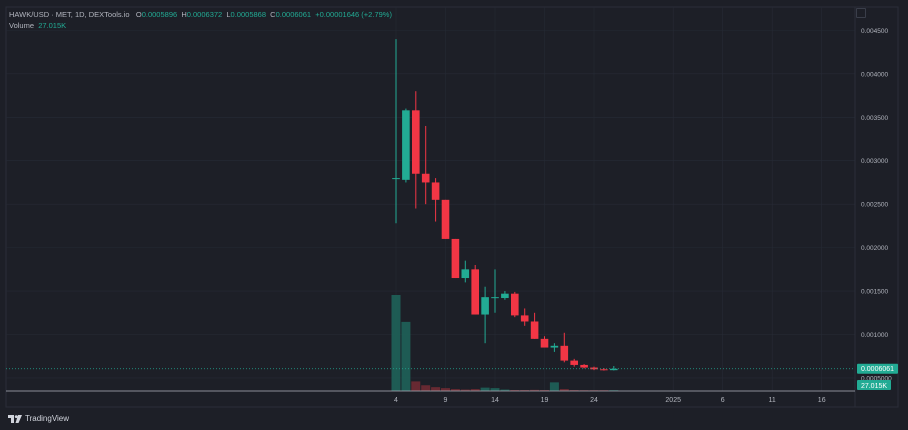  What do you see at coordinates (876, 378) in the screenshot?
I see `price-tick-label: 0.0005000` at bounding box center [876, 378].